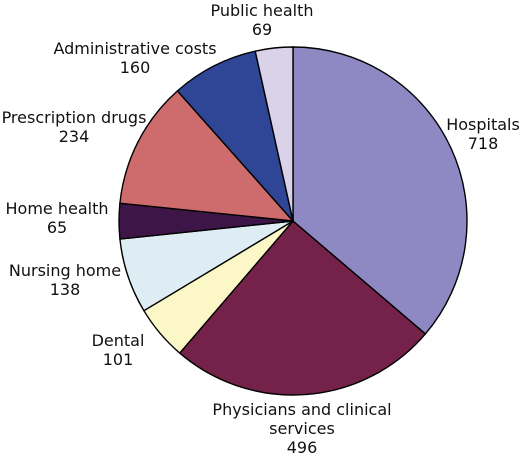 Image resolution: width=520 pixels, height=462 pixels. I want to click on slice-value: 65, so click(57, 227).